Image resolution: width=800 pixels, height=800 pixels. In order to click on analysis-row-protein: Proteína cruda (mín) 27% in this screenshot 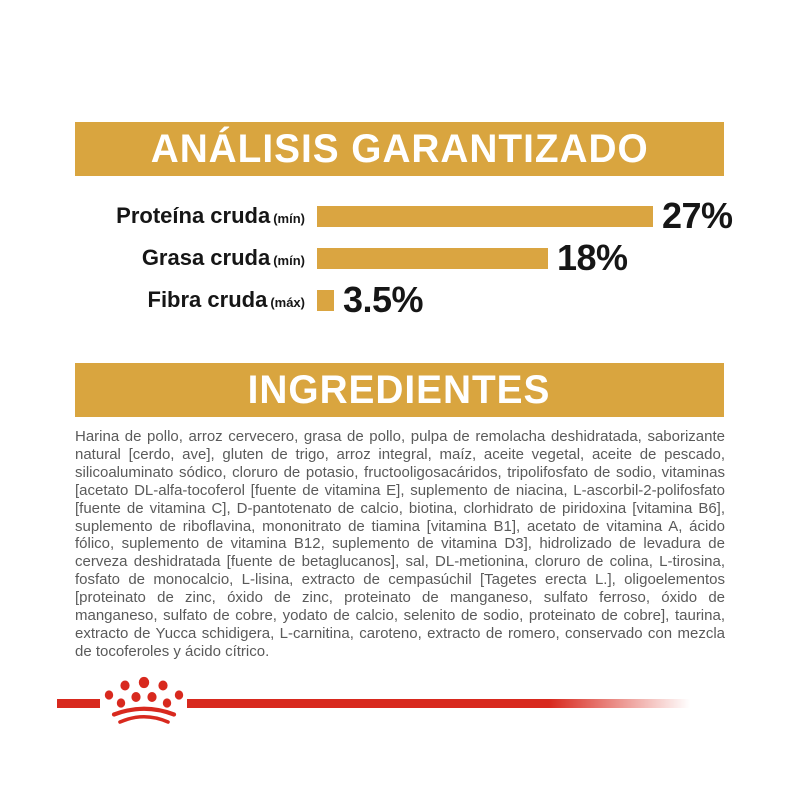, I will do `click(404, 216)`.